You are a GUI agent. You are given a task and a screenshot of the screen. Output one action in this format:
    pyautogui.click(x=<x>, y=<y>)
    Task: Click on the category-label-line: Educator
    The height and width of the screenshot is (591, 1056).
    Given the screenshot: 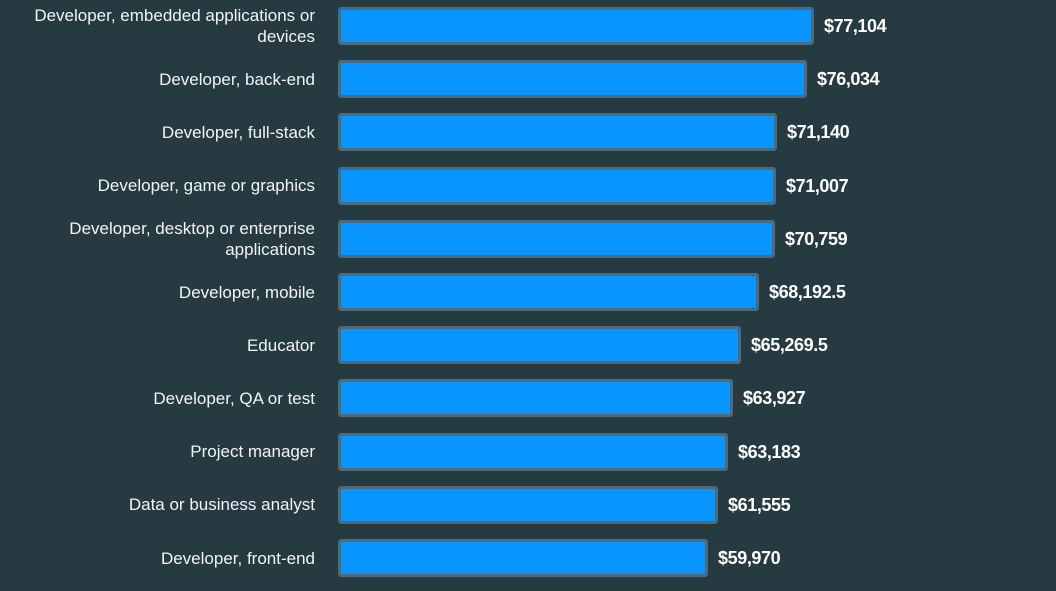 What is the action you would take?
    pyautogui.click(x=280, y=345)
    